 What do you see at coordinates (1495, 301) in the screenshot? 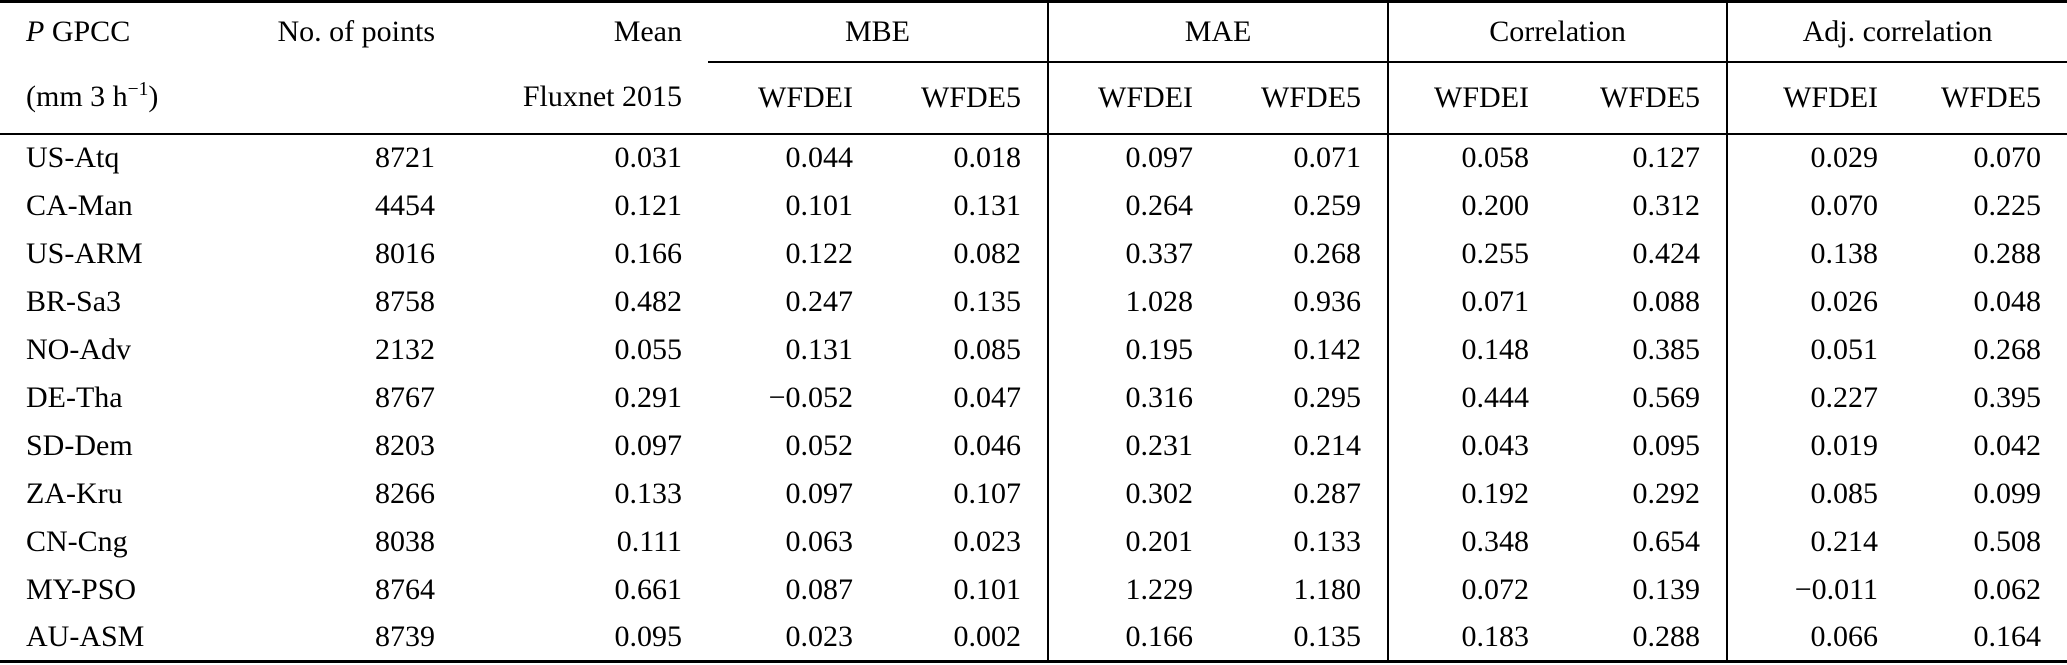
I see `corr-wfdei-value: 0.071` at bounding box center [1495, 301].